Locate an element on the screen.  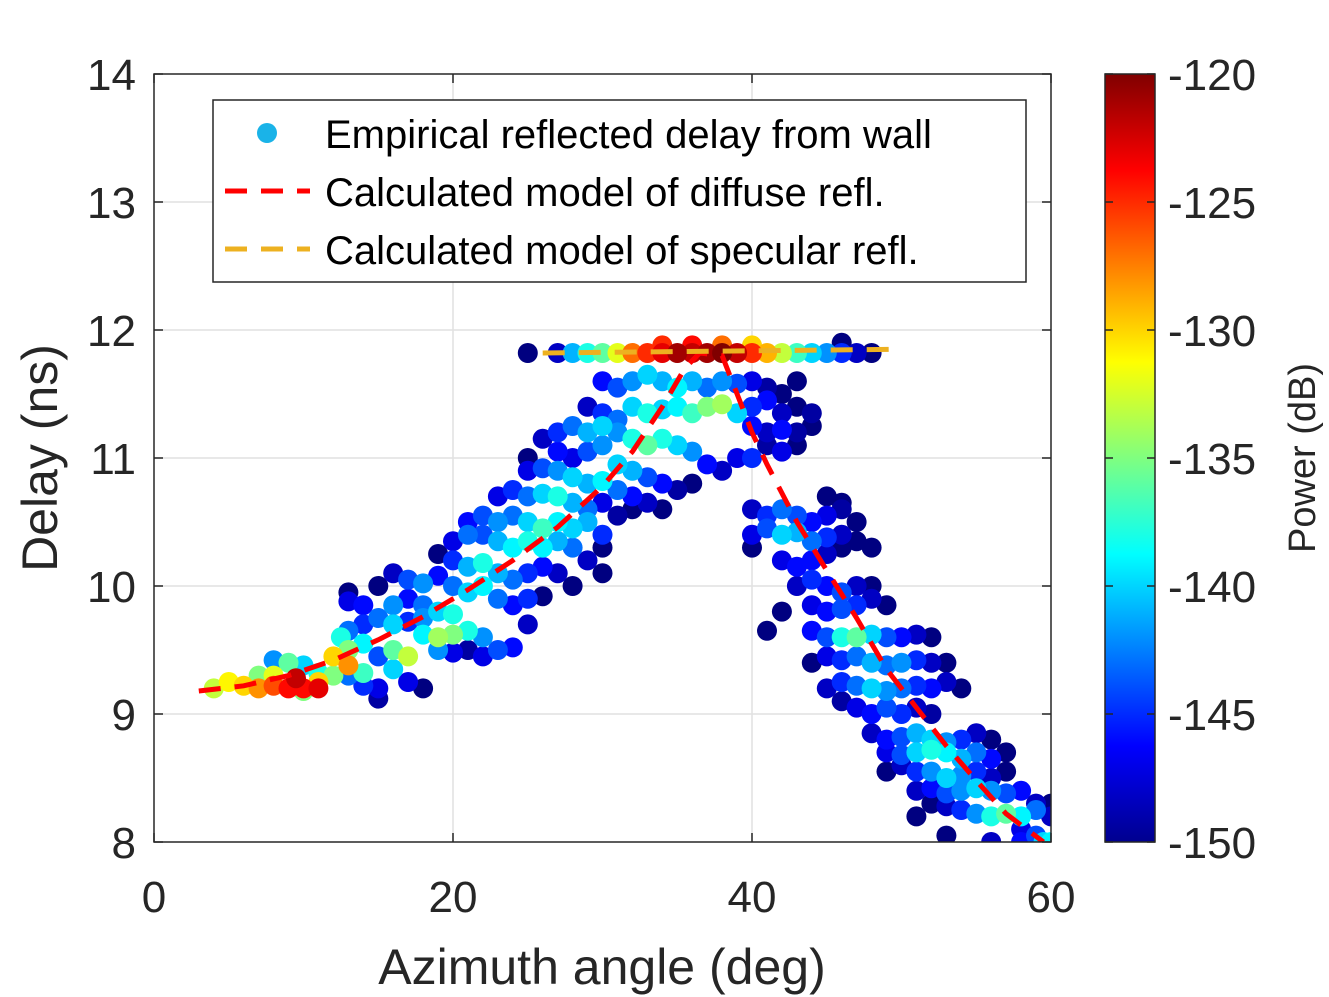
legend-marker-empirical is located at coordinates (267, 133).